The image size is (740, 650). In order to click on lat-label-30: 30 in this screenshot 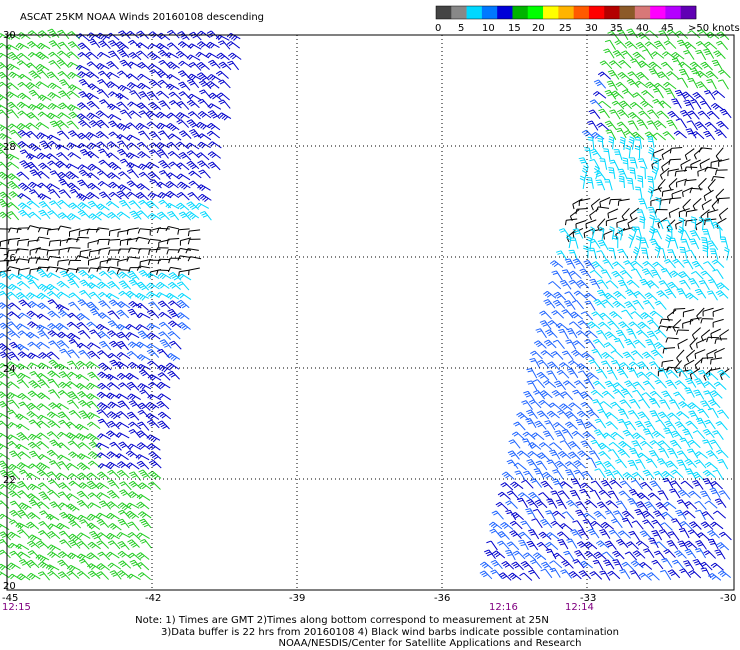, I will do `click(9, 35)`.